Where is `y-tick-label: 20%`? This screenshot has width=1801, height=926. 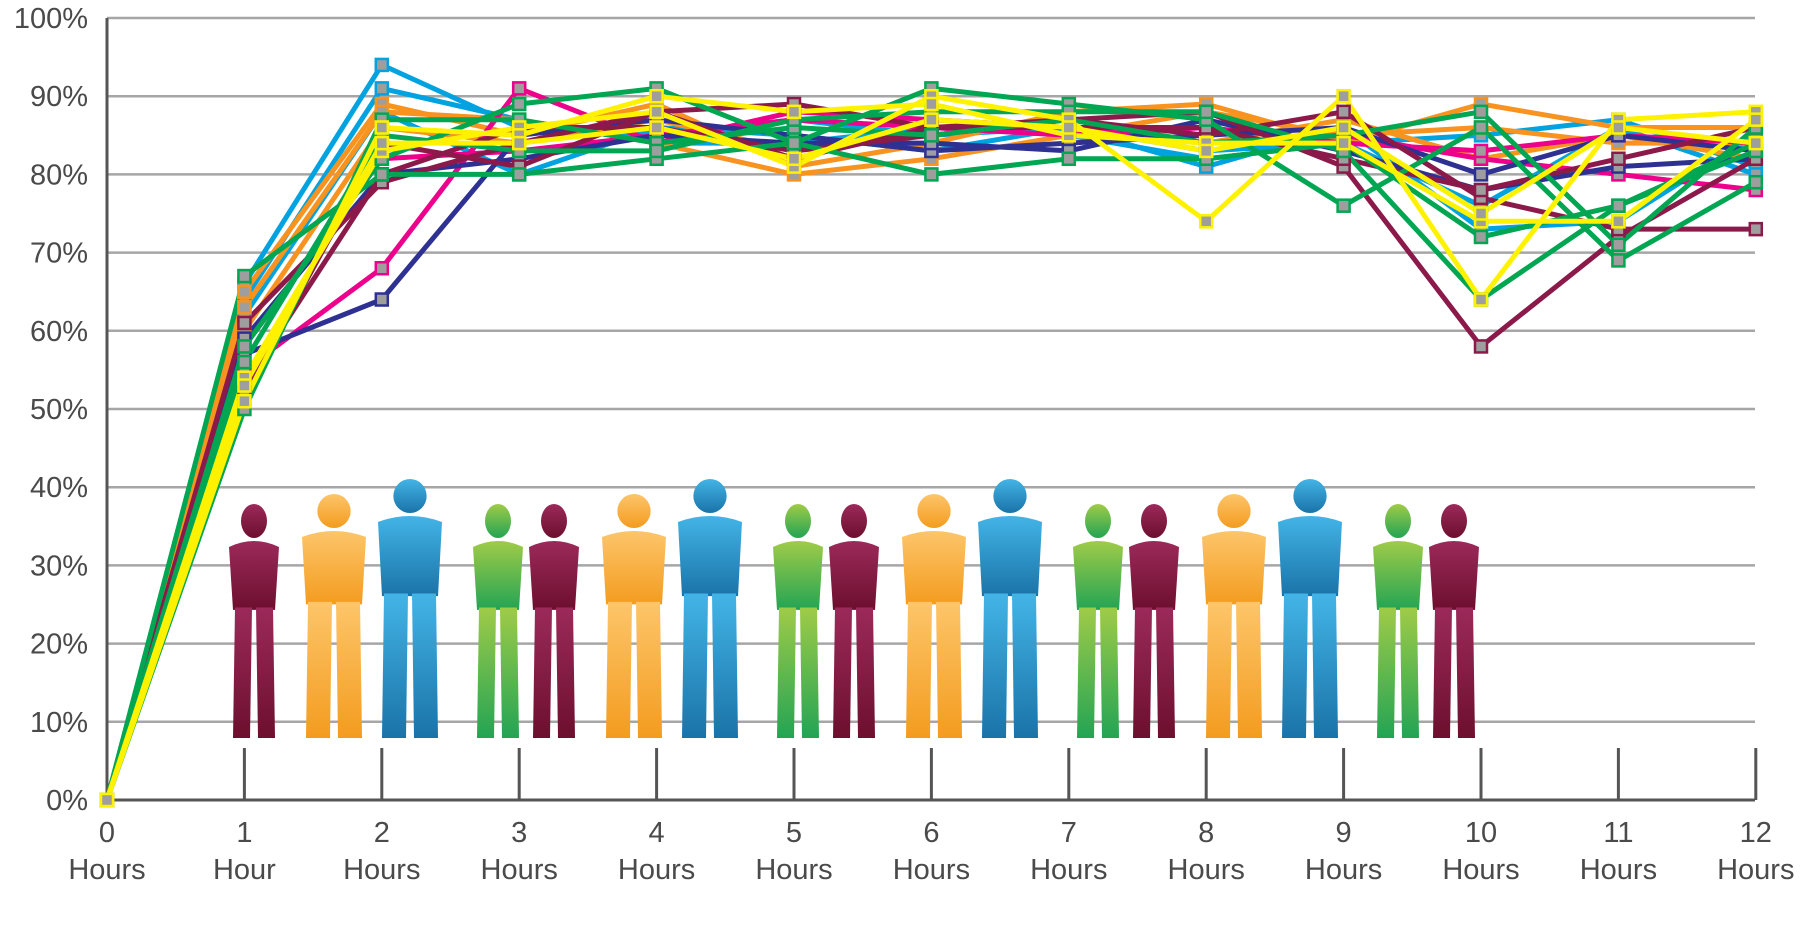
y-tick-label: 20% is located at coordinates (59, 645).